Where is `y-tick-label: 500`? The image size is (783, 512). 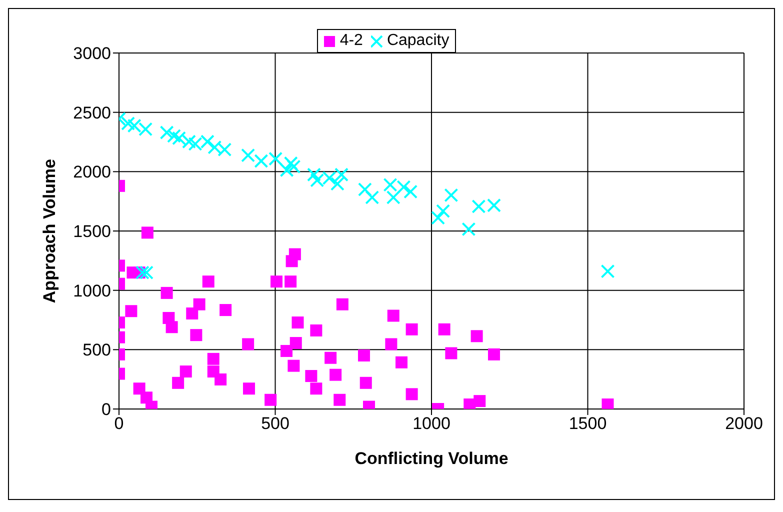 y-tick-label: 500 is located at coordinates (96, 350).